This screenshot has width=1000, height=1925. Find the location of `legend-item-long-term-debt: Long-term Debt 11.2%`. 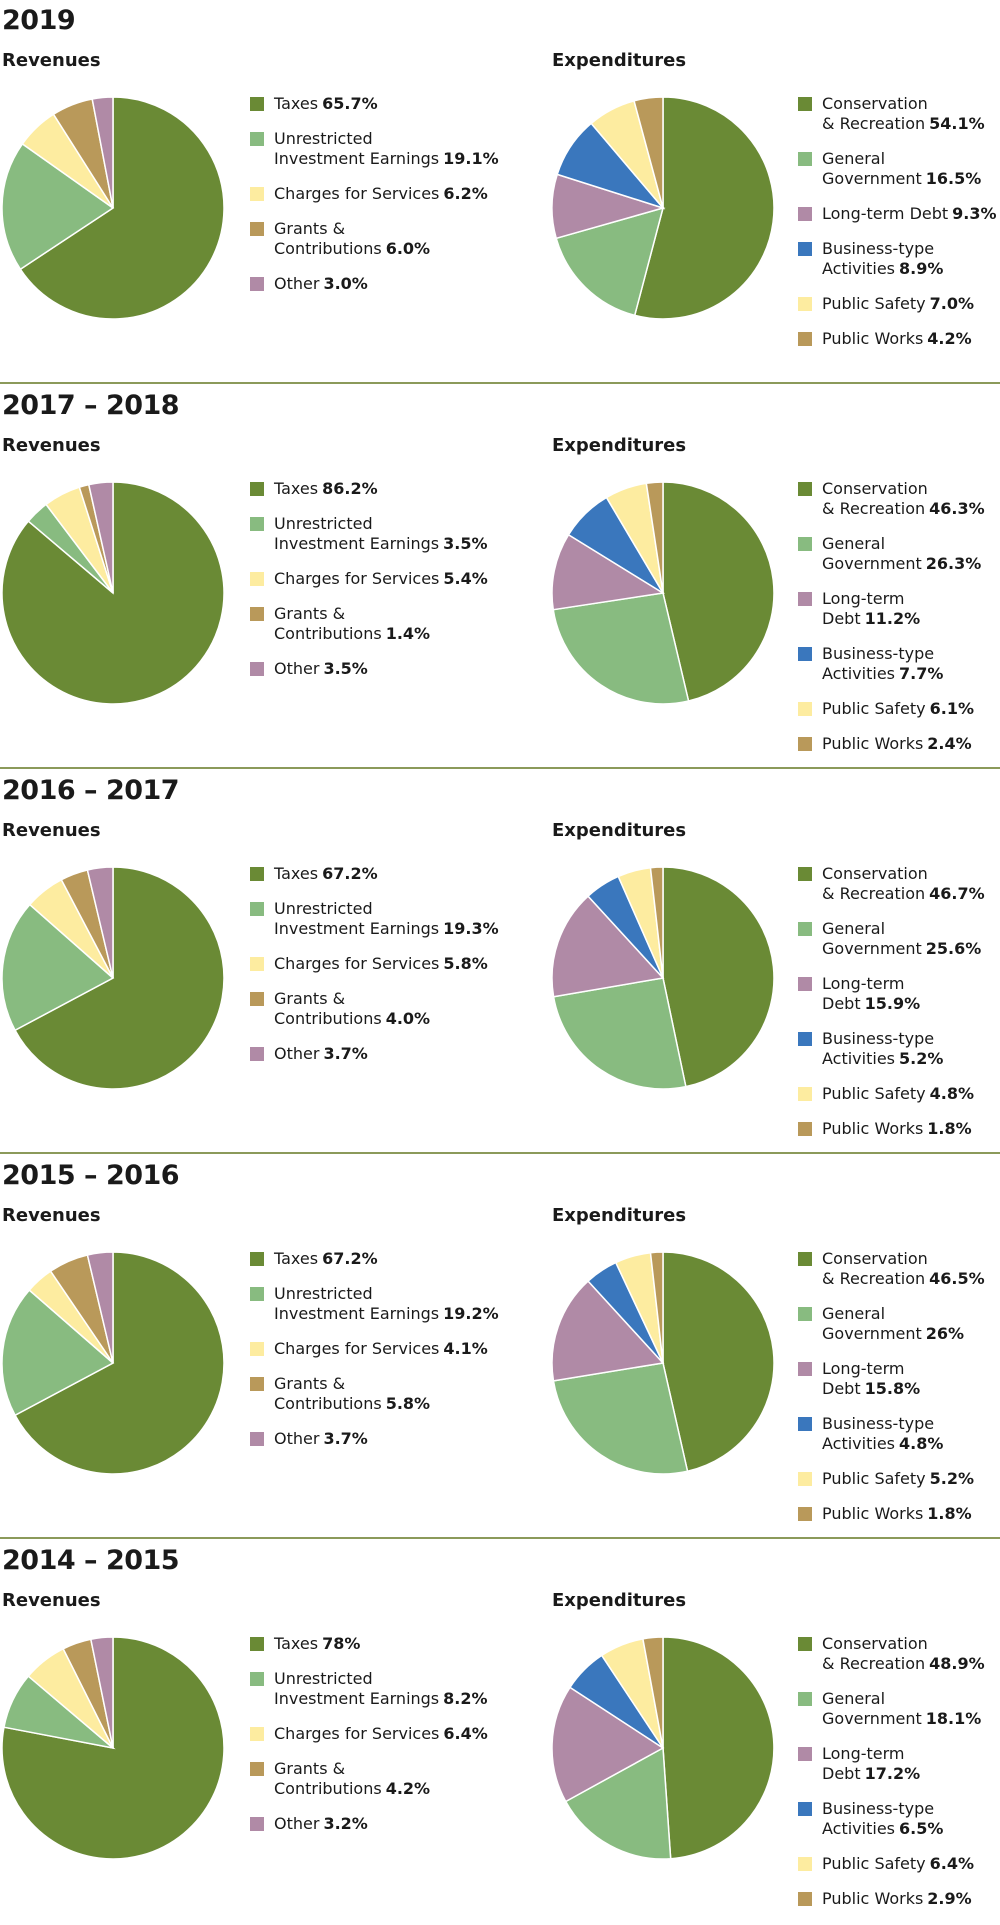

legend-item-long-term-debt: Long-term Debt 11.2% is located at coordinates (899, 609).